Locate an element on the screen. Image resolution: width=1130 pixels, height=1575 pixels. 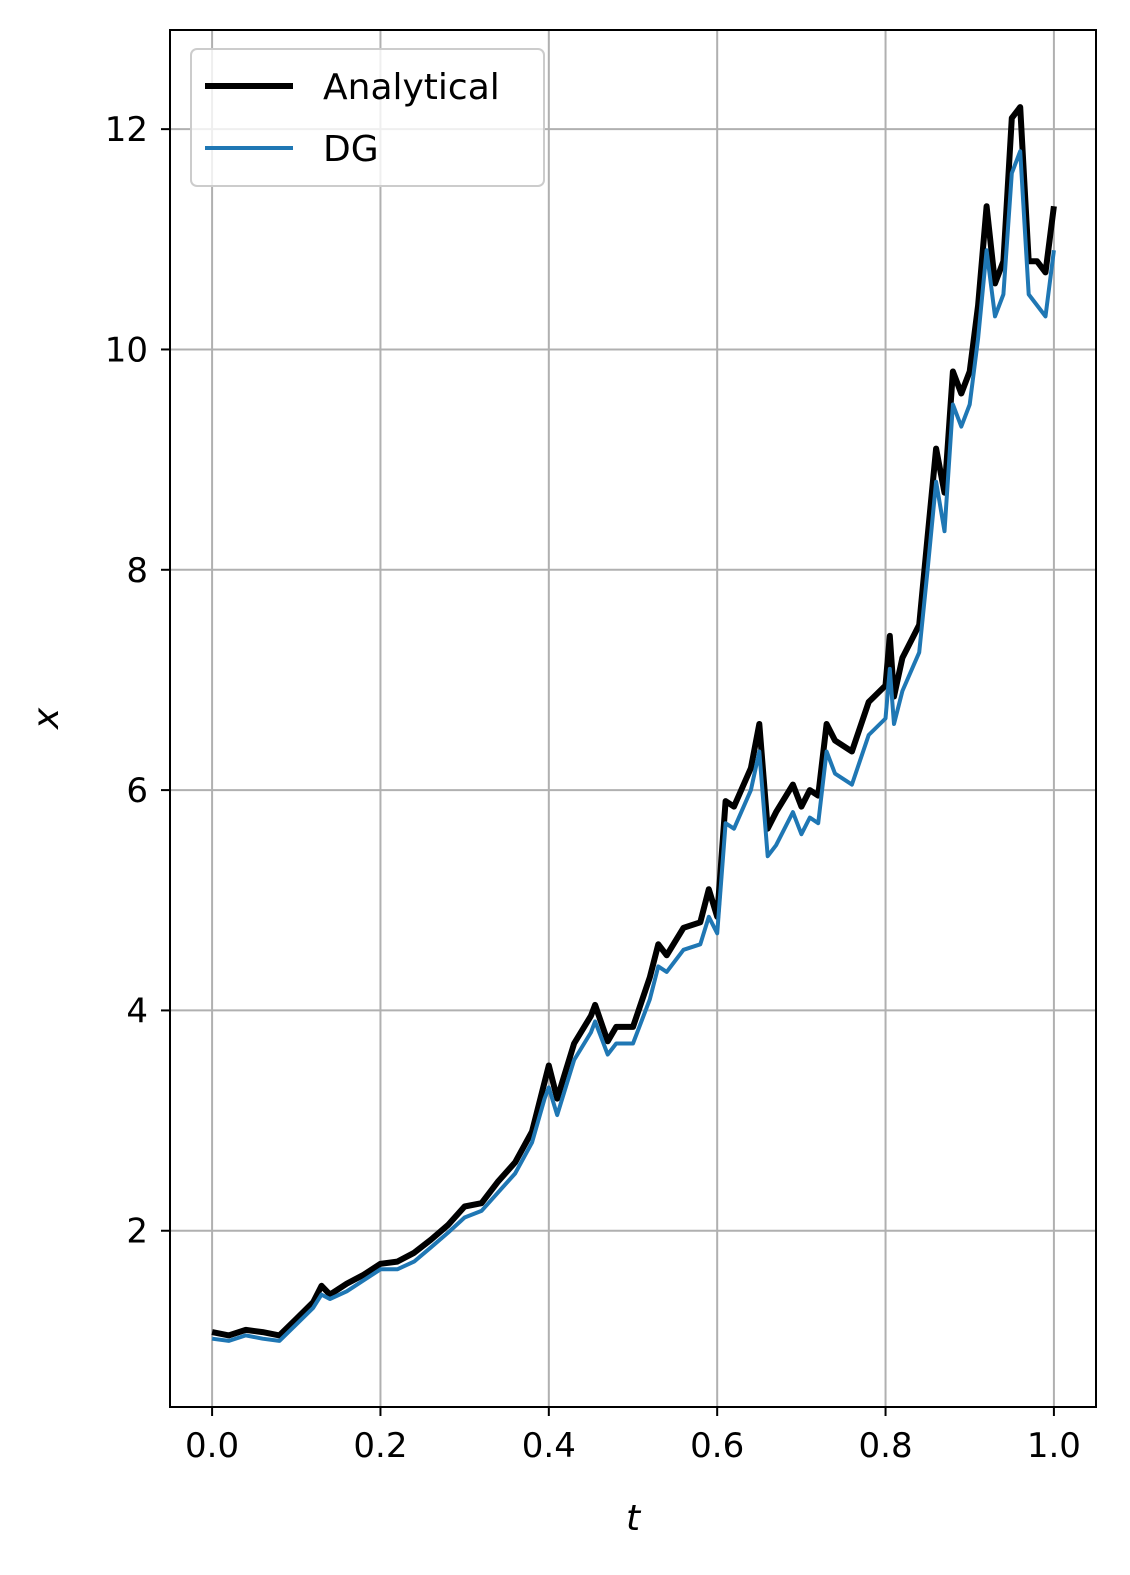
x-tick-label: 1.0 is located at coordinates (1054, 1446).